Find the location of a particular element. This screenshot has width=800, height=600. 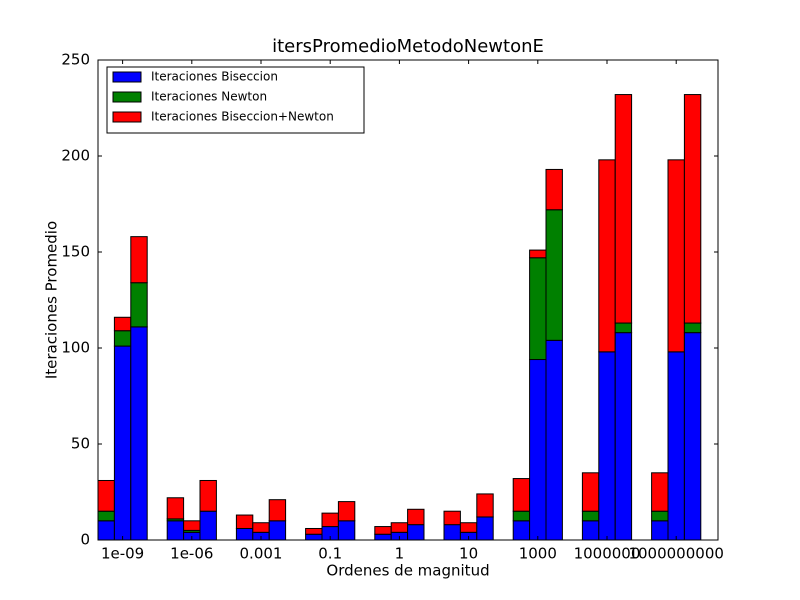

x-tick-label: 1000000000 is located at coordinates (675, 554).